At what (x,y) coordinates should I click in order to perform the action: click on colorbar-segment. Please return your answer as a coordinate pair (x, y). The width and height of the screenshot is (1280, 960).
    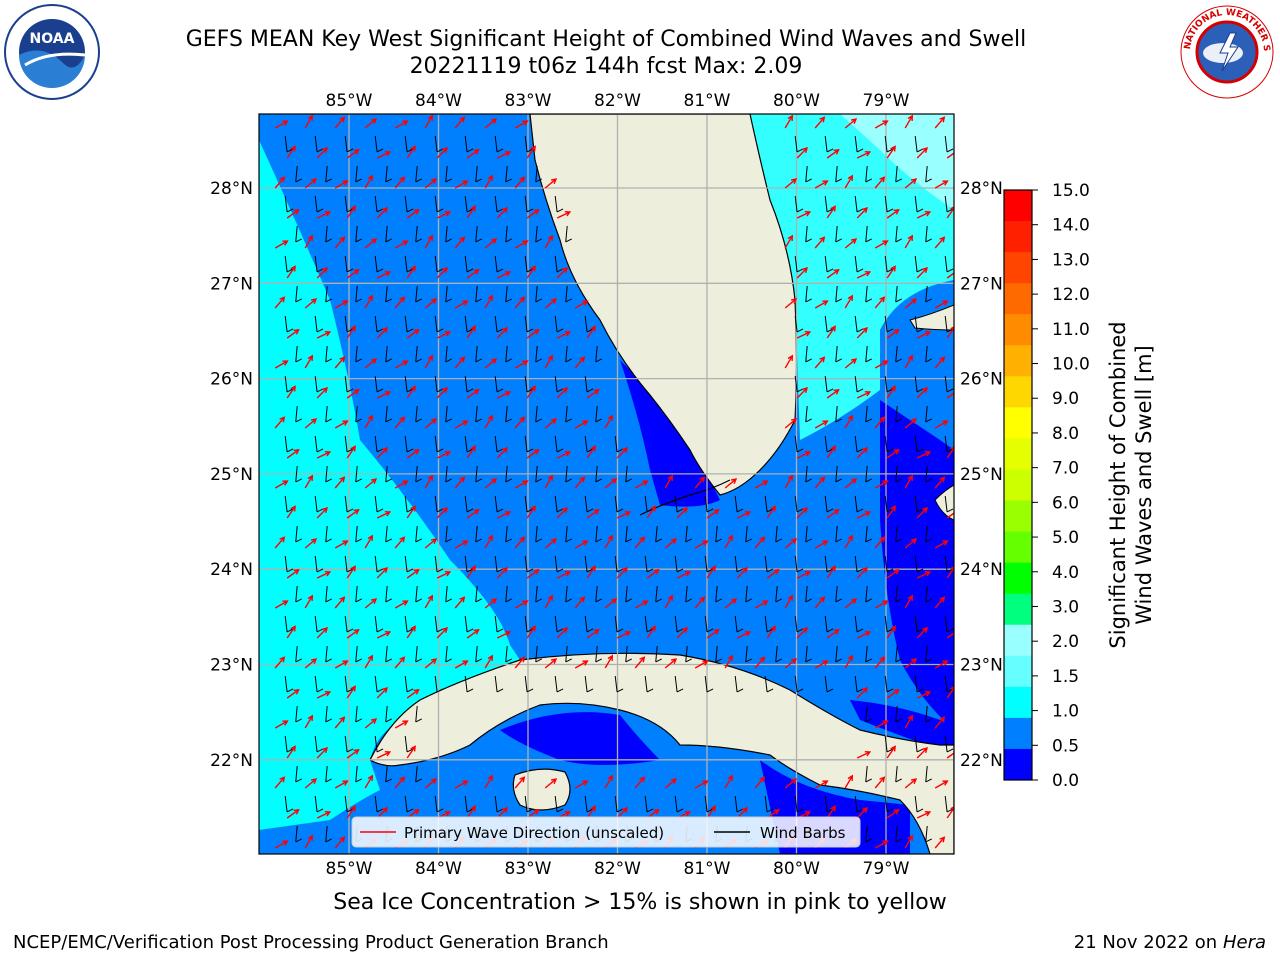
    Looking at the image, I should click on (1018, 330).